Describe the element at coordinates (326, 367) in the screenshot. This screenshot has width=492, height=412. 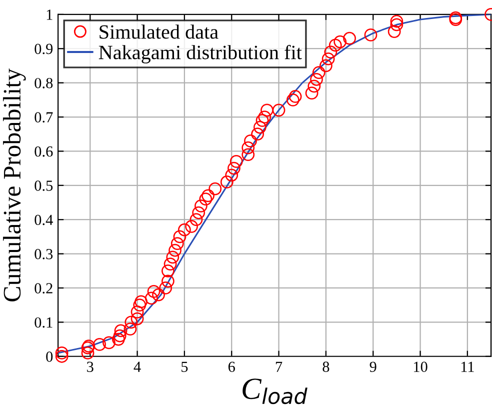
I see `x-tick-label: 8` at that location.